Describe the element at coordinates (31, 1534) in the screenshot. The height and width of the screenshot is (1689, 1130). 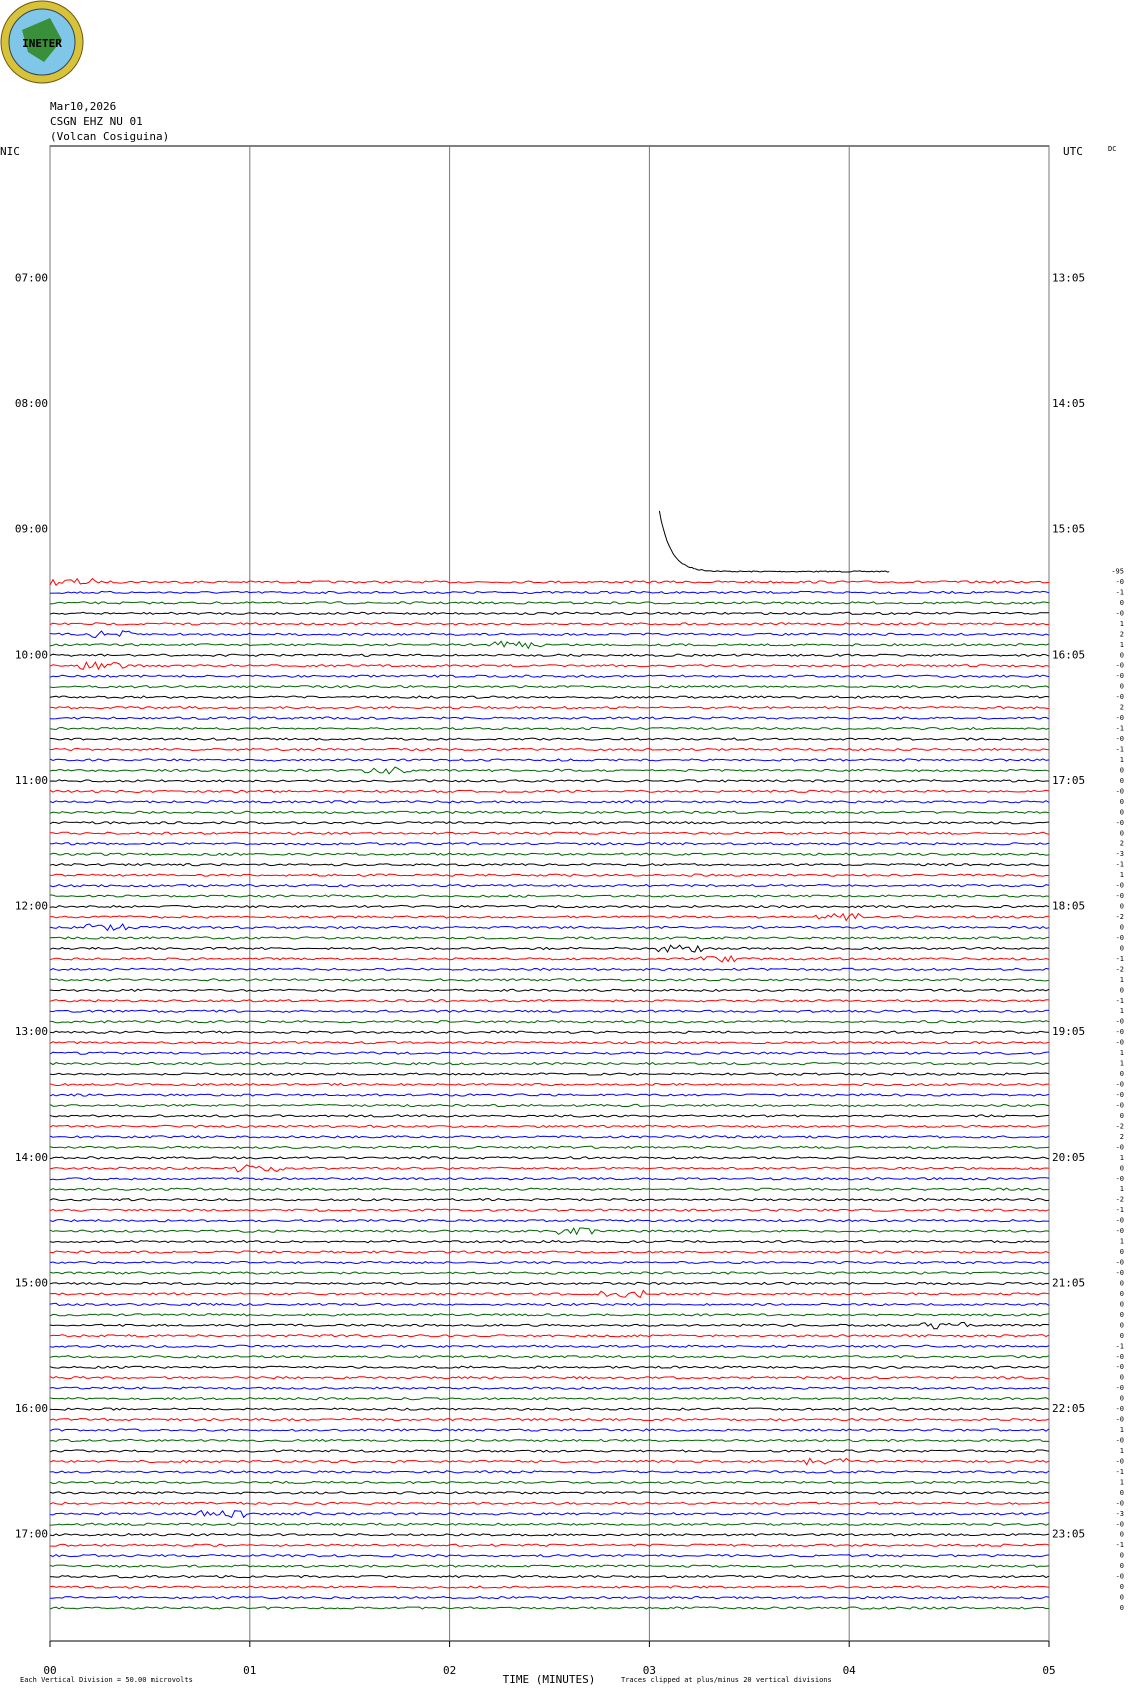
I see `left-time-label: 17:00` at that location.